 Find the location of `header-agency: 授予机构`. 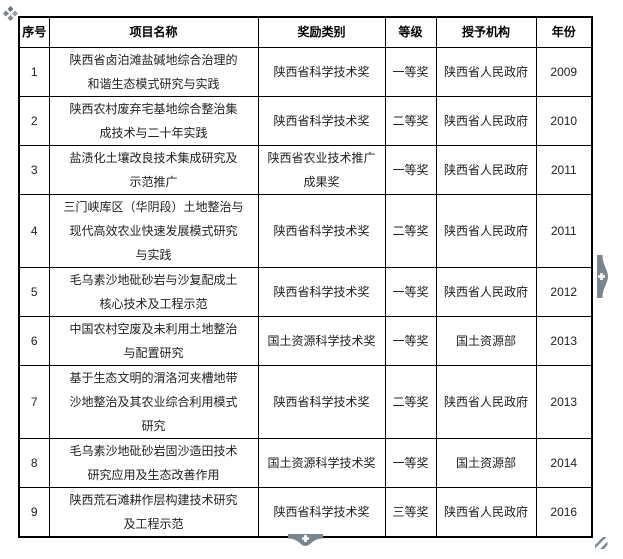

header-agency: 授予机构 is located at coordinates (486, 32).